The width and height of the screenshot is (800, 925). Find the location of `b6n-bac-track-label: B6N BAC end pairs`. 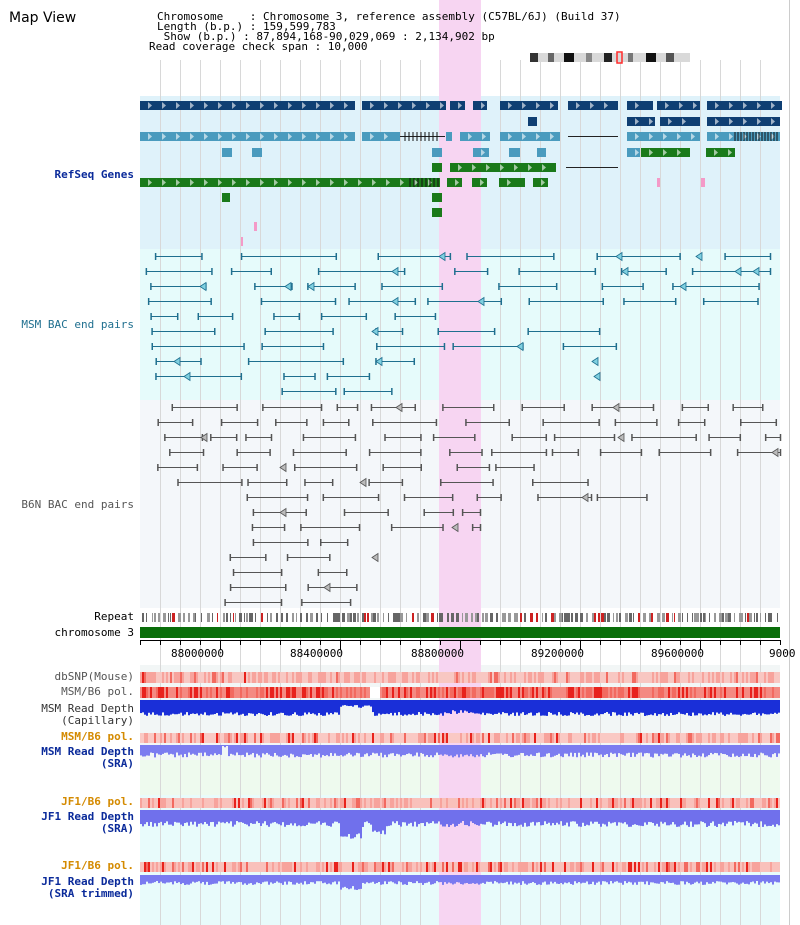

b6n-bac-track-label: B6N BAC end pairs is located at coordinates (77, 504).